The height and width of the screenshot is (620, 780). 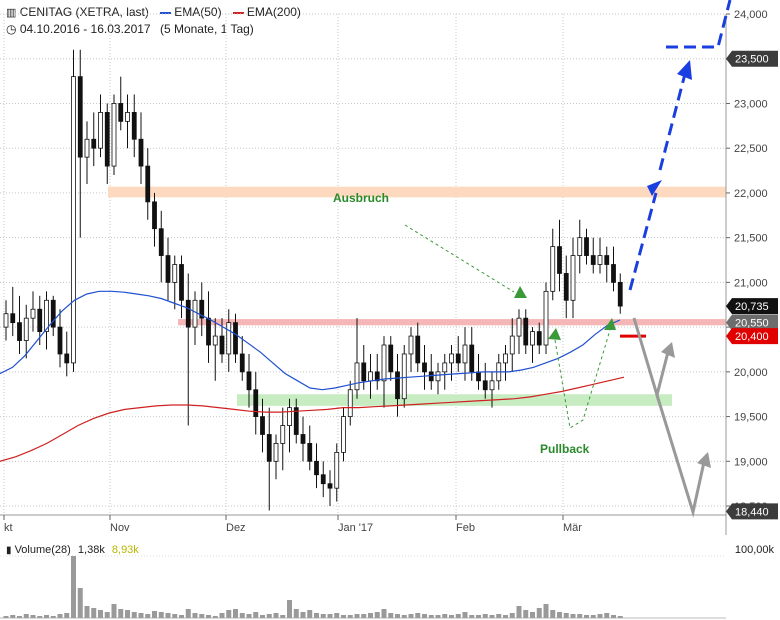 What do you see at coordinates (465, 528) in the screenshot?
I see `x-tick-label: Feb` at bounding box center [465, 528].